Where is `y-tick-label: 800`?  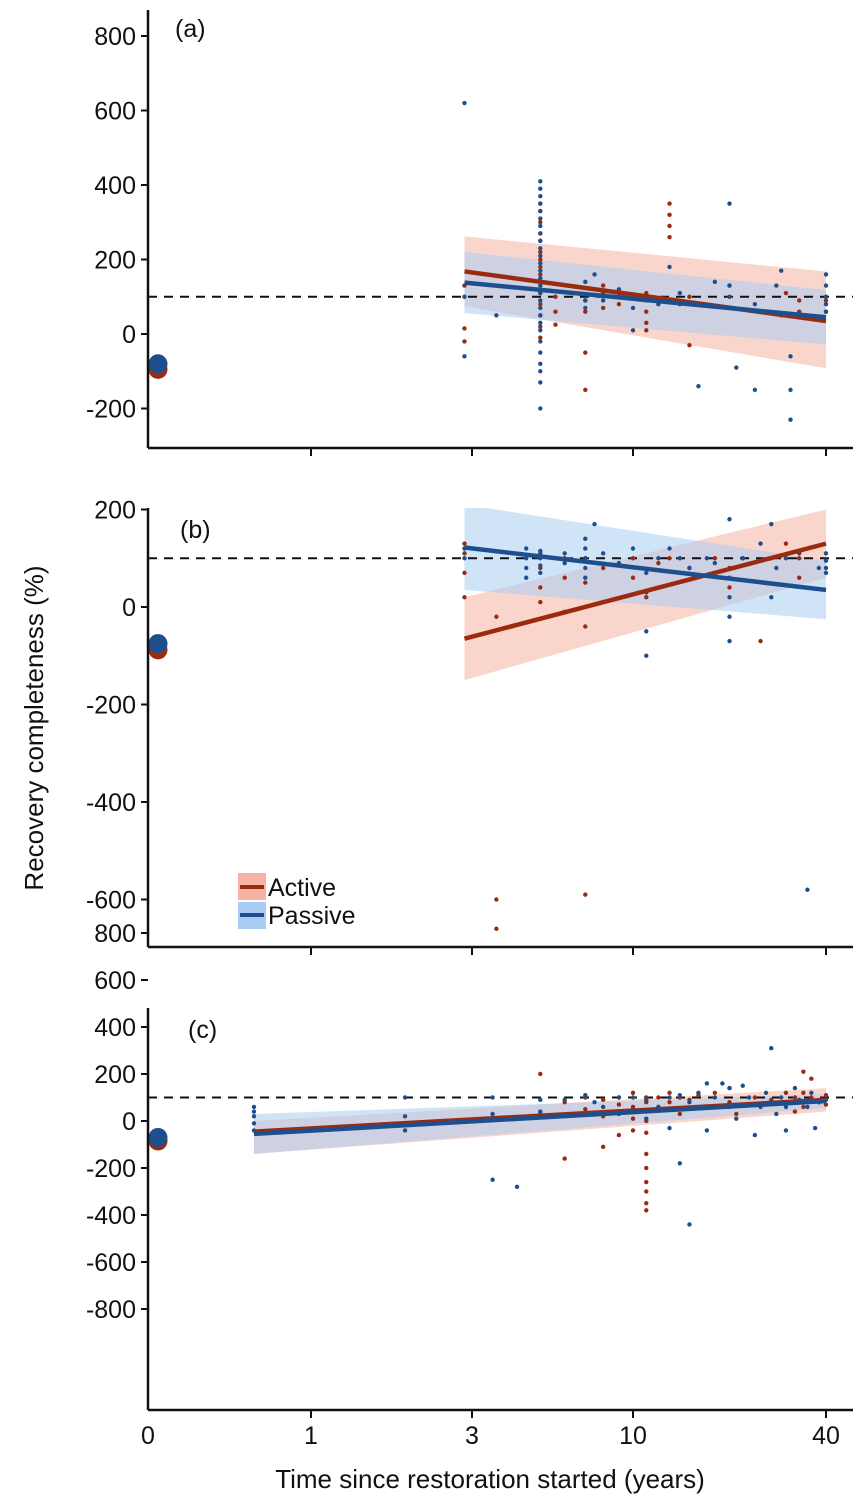 y-tick-label: 800 is located at coordinates (115, 37).